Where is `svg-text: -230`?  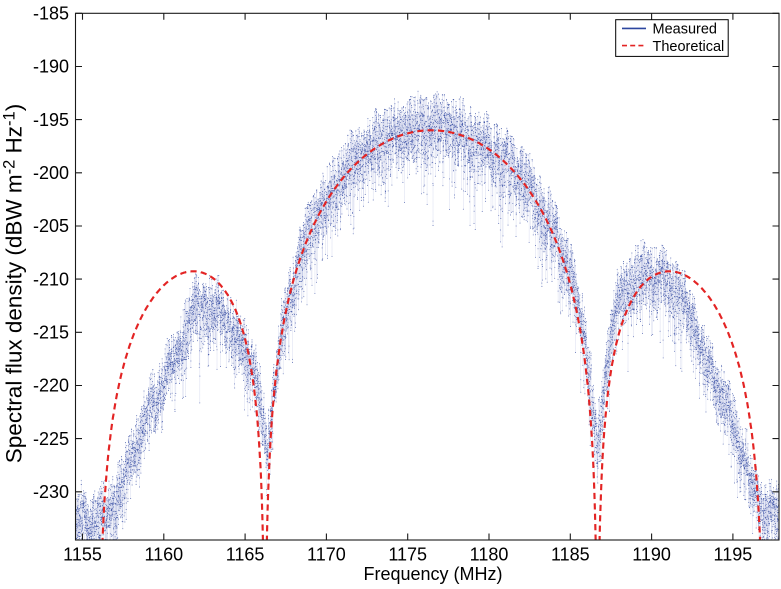 svg-text: -230 is located at coordinates (51, 492).